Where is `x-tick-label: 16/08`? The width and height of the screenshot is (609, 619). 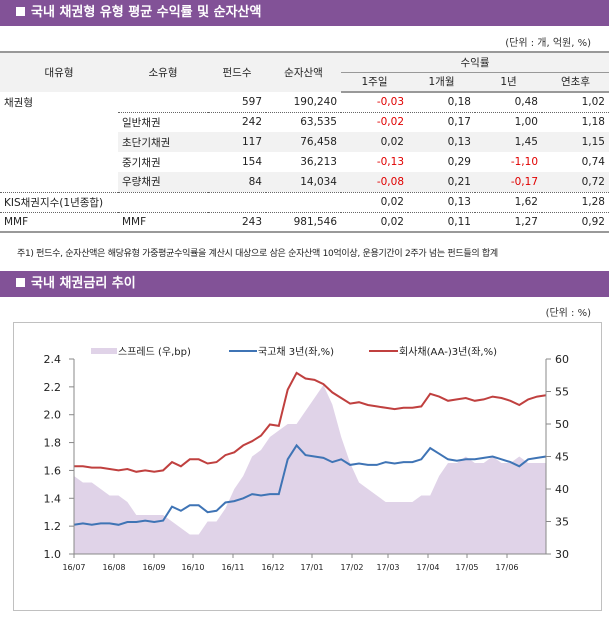 x-tick-label: 16/08 is located at coordinates (113, 567).